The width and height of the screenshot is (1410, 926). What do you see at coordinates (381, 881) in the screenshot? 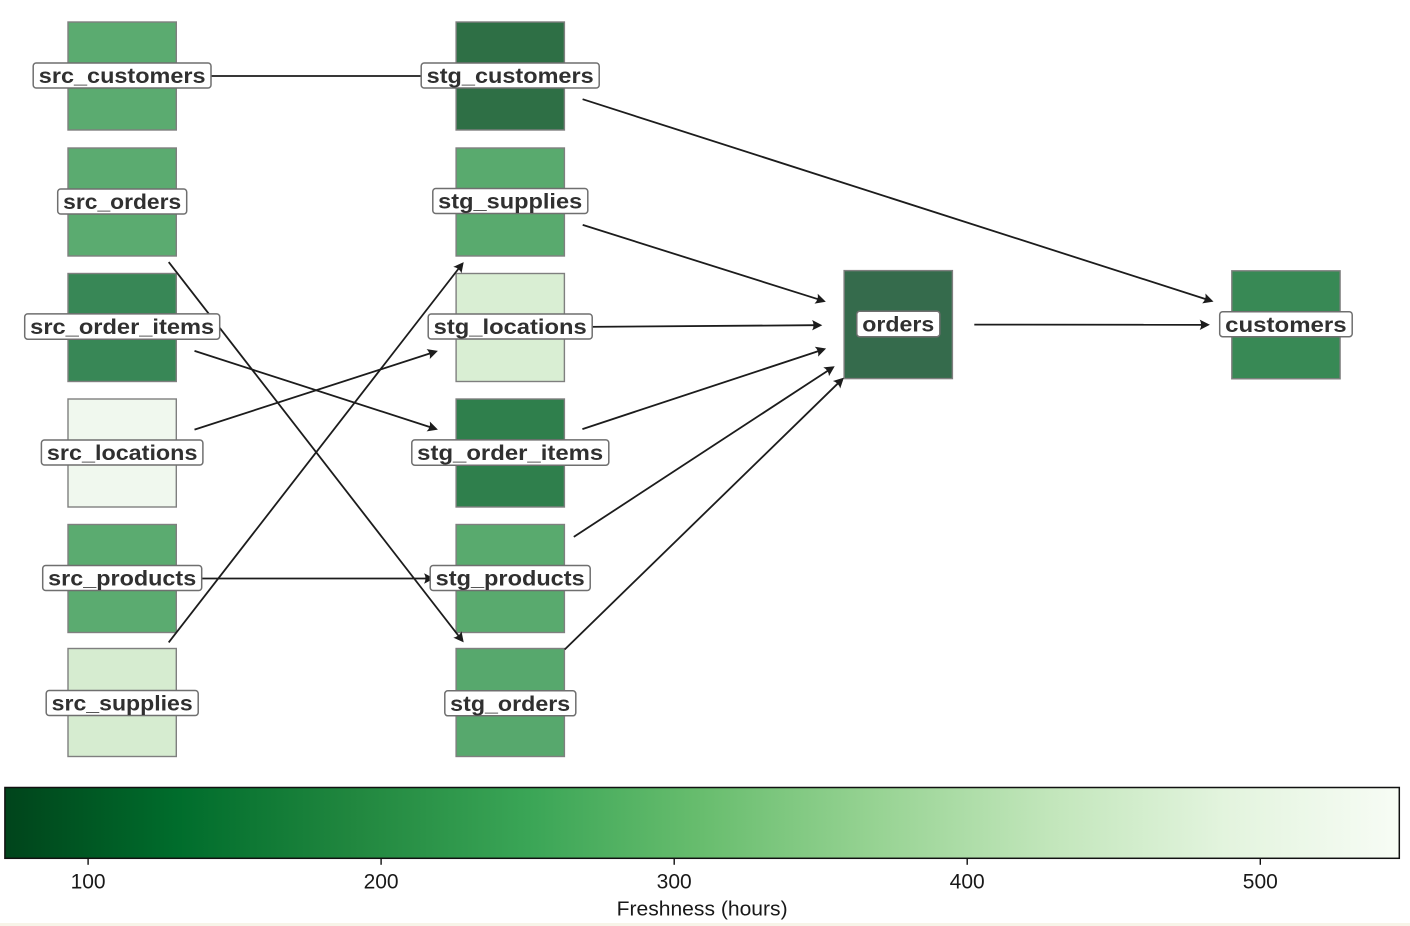
I see `svg-text: 200` at bounding box center [381, 881].